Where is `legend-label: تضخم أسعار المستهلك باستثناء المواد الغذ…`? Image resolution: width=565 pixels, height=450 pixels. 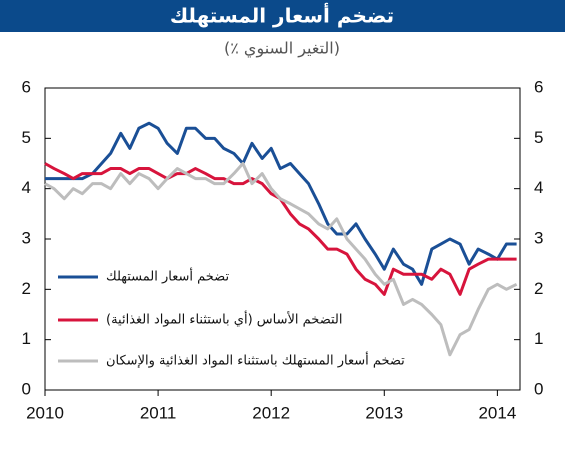
legend-label: تضخم أسعار المستهلك باستثناء المواد الغذ… is located at coordinates (255, 360).